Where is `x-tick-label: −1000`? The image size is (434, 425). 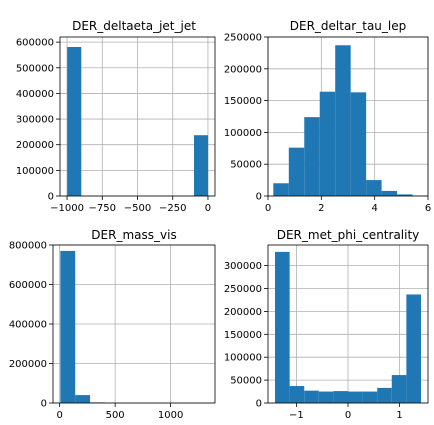
x-tick-label: −1000 is located at coordinates (67, 208).